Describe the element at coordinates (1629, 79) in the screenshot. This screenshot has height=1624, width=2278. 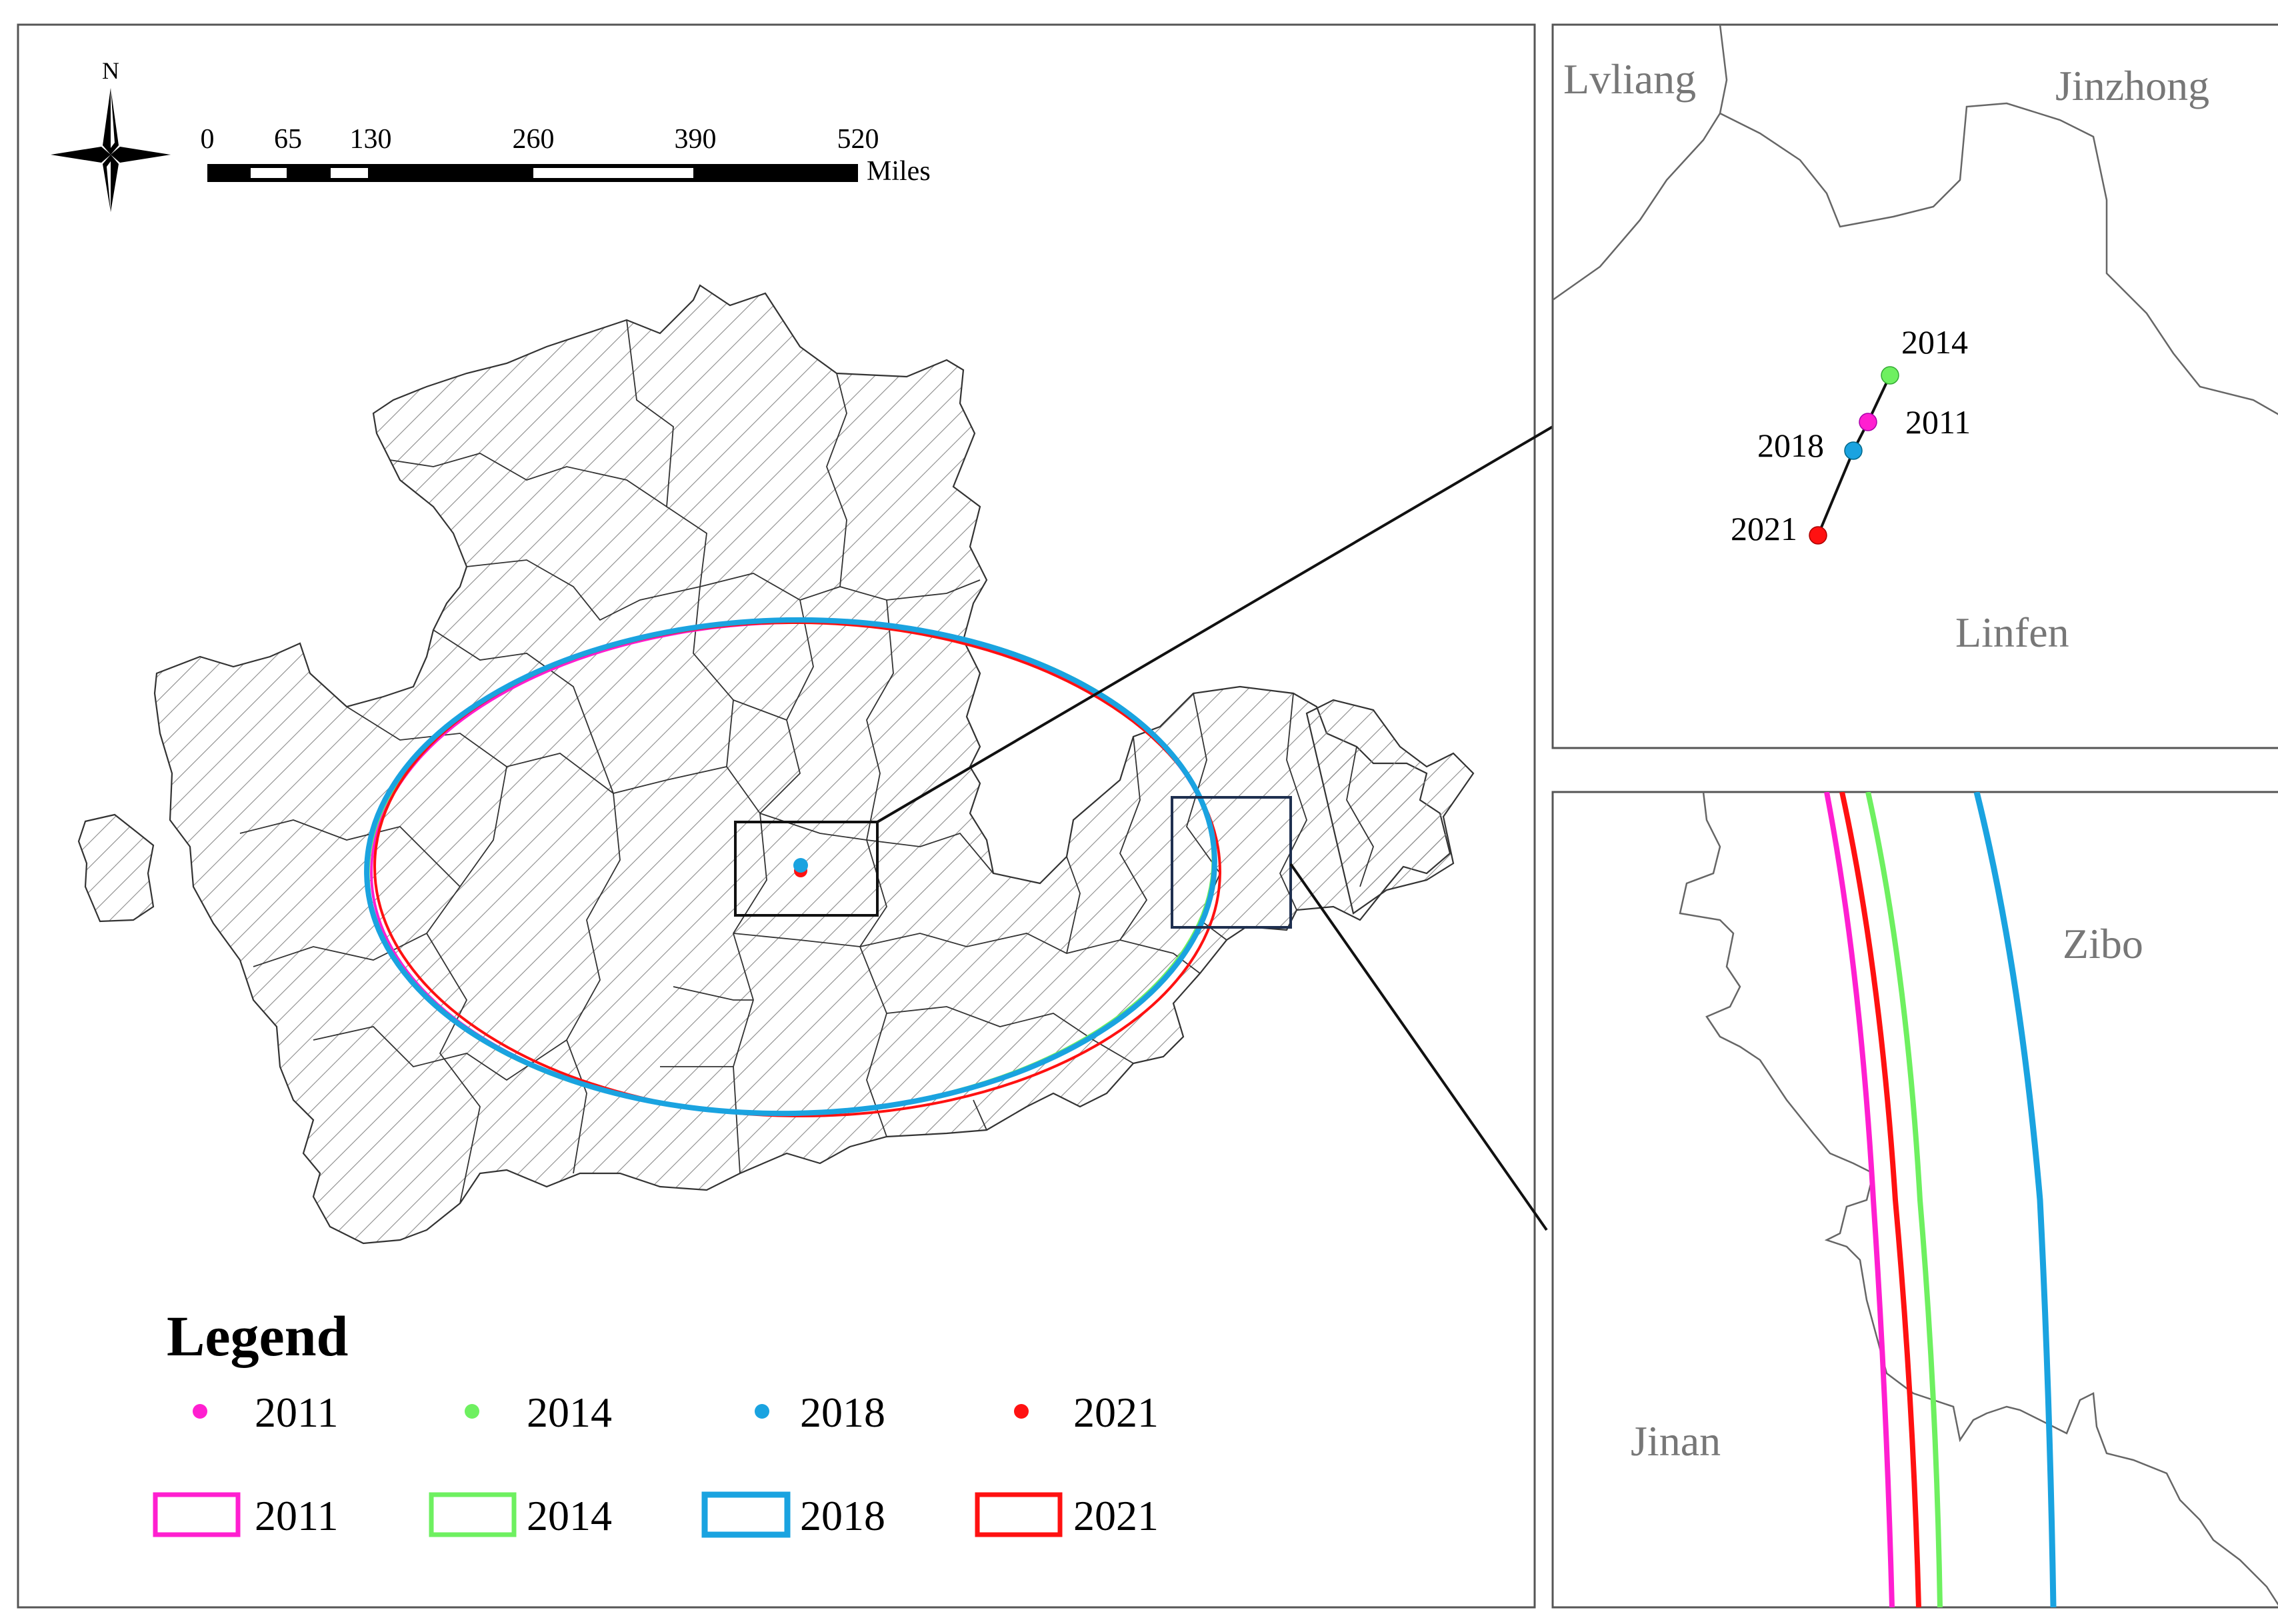
I see `region-label-lvliang: Lvliang` at that location.